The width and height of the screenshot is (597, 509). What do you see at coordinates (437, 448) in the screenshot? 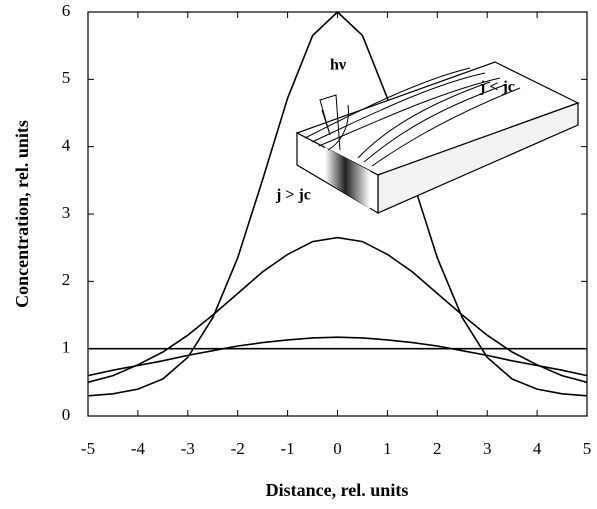
I see `x-tick-label: 2` at bounding box center [437, 448].